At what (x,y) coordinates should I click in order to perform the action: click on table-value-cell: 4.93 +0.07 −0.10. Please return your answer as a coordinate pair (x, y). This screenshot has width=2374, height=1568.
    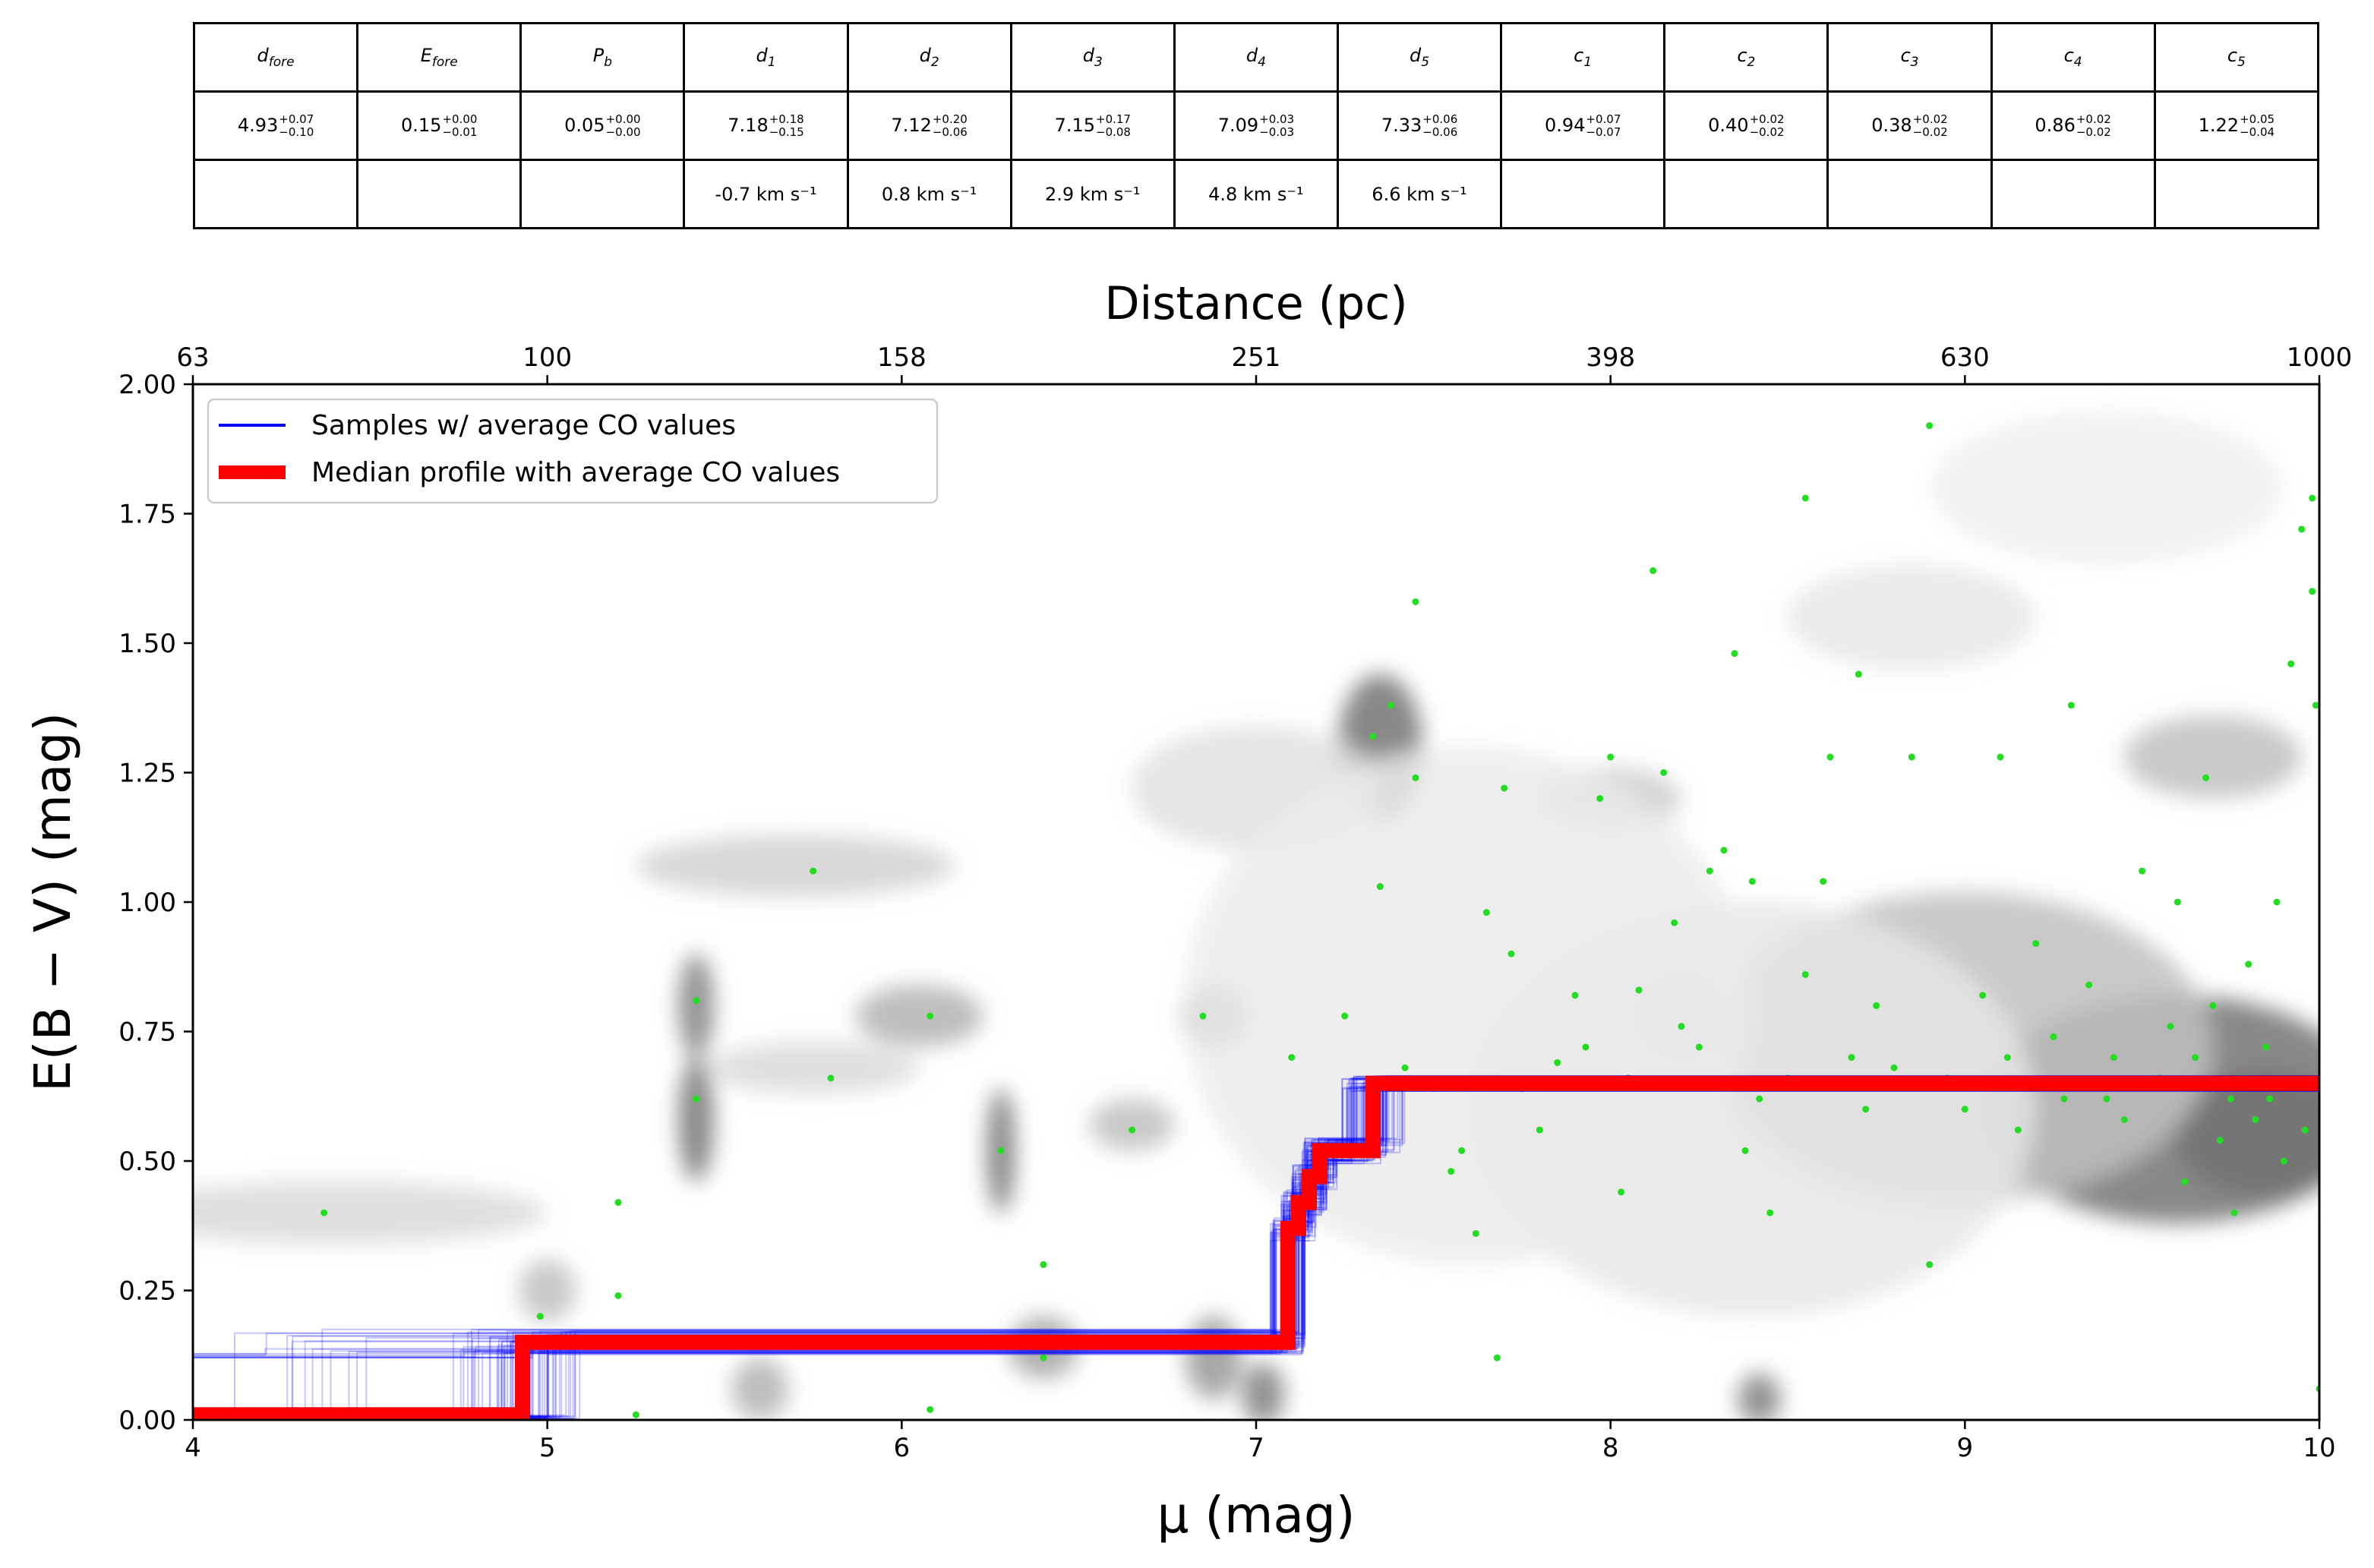
    Looking at the image, I should click on (276, 125).